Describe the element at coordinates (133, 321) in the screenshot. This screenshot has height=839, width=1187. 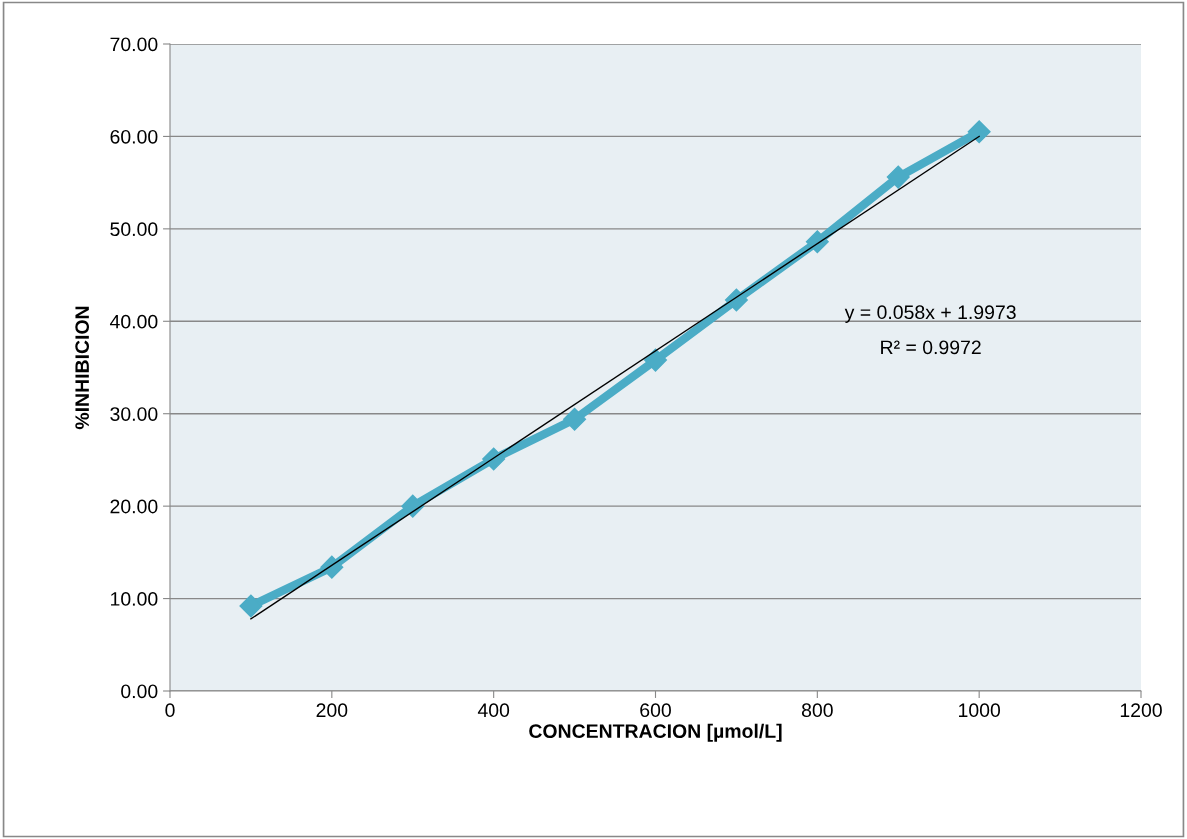
I see `y-tick-label: 40.00` at that location.